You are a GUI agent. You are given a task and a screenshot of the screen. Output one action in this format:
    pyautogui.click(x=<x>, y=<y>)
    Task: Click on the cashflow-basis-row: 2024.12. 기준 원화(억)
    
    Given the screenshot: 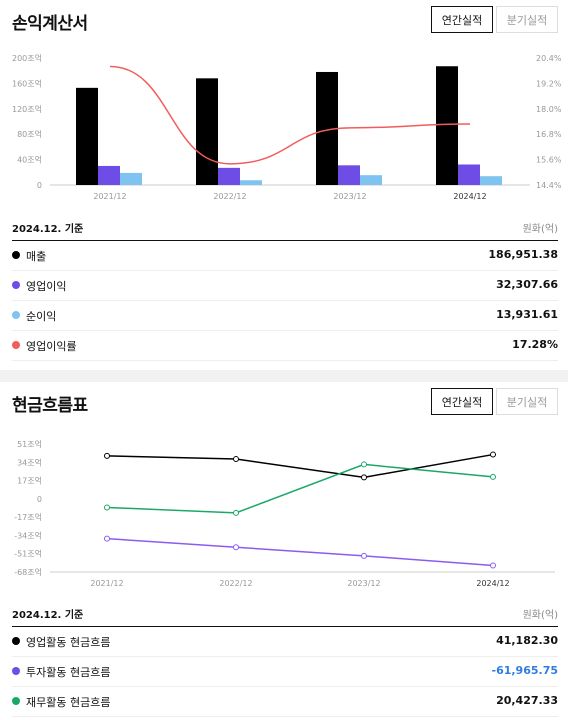 What is the action you would take?
    pyautogui.click(x=285, y=614)
    